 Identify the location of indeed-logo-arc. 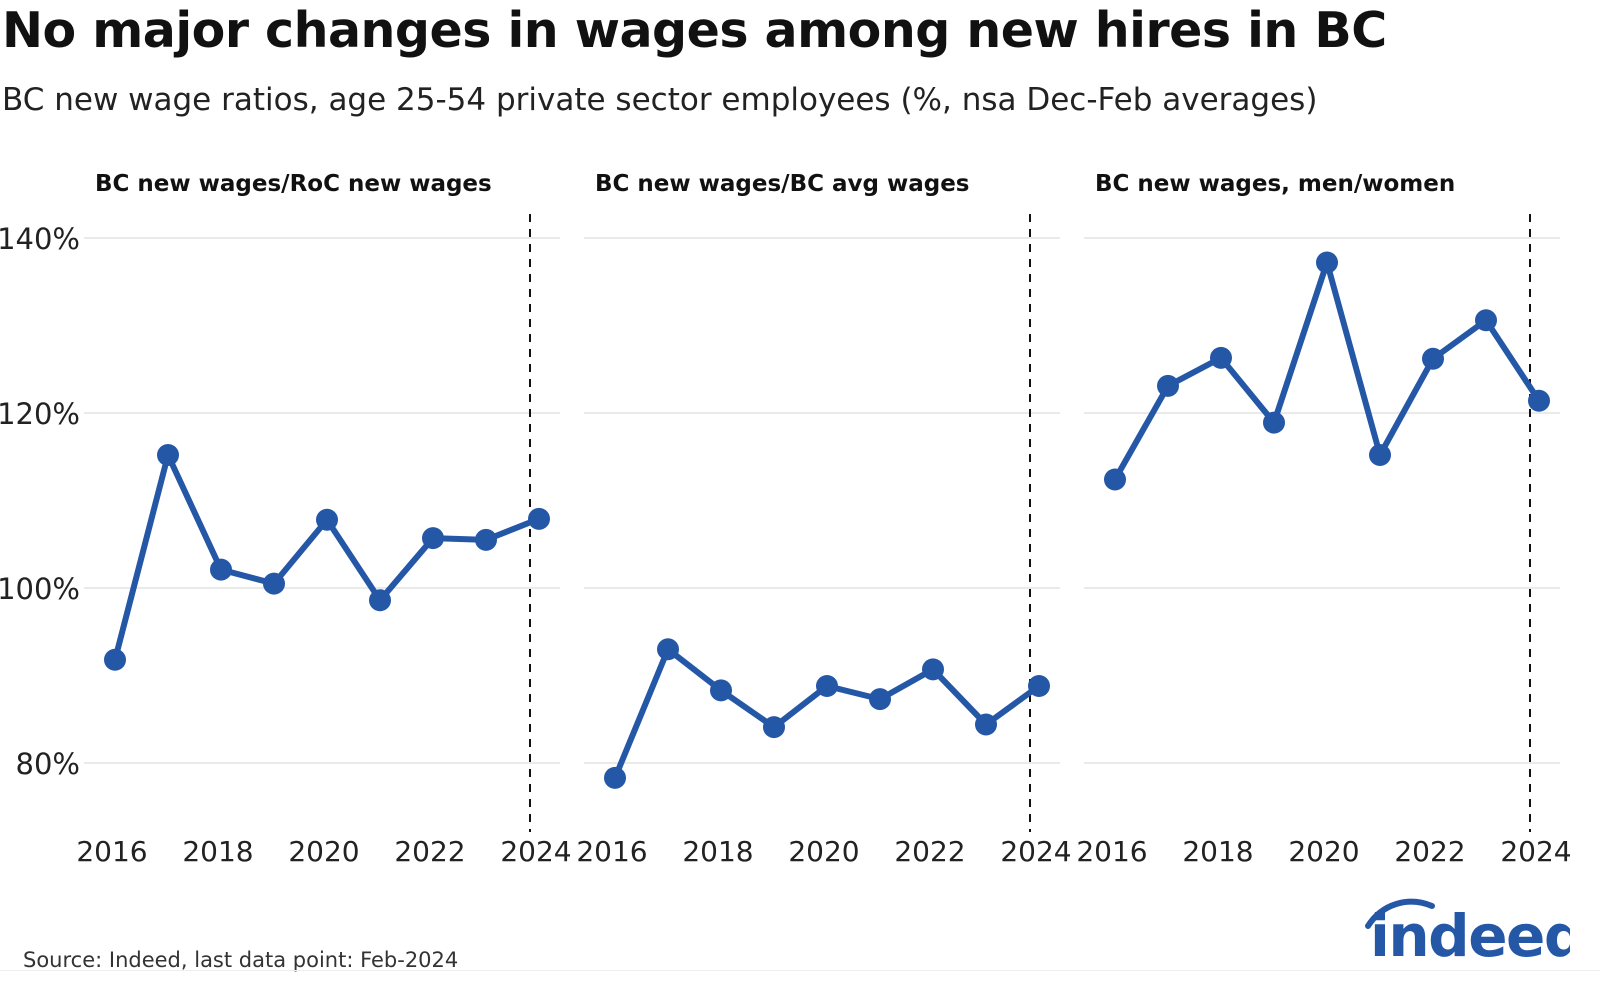
(1400, 913).